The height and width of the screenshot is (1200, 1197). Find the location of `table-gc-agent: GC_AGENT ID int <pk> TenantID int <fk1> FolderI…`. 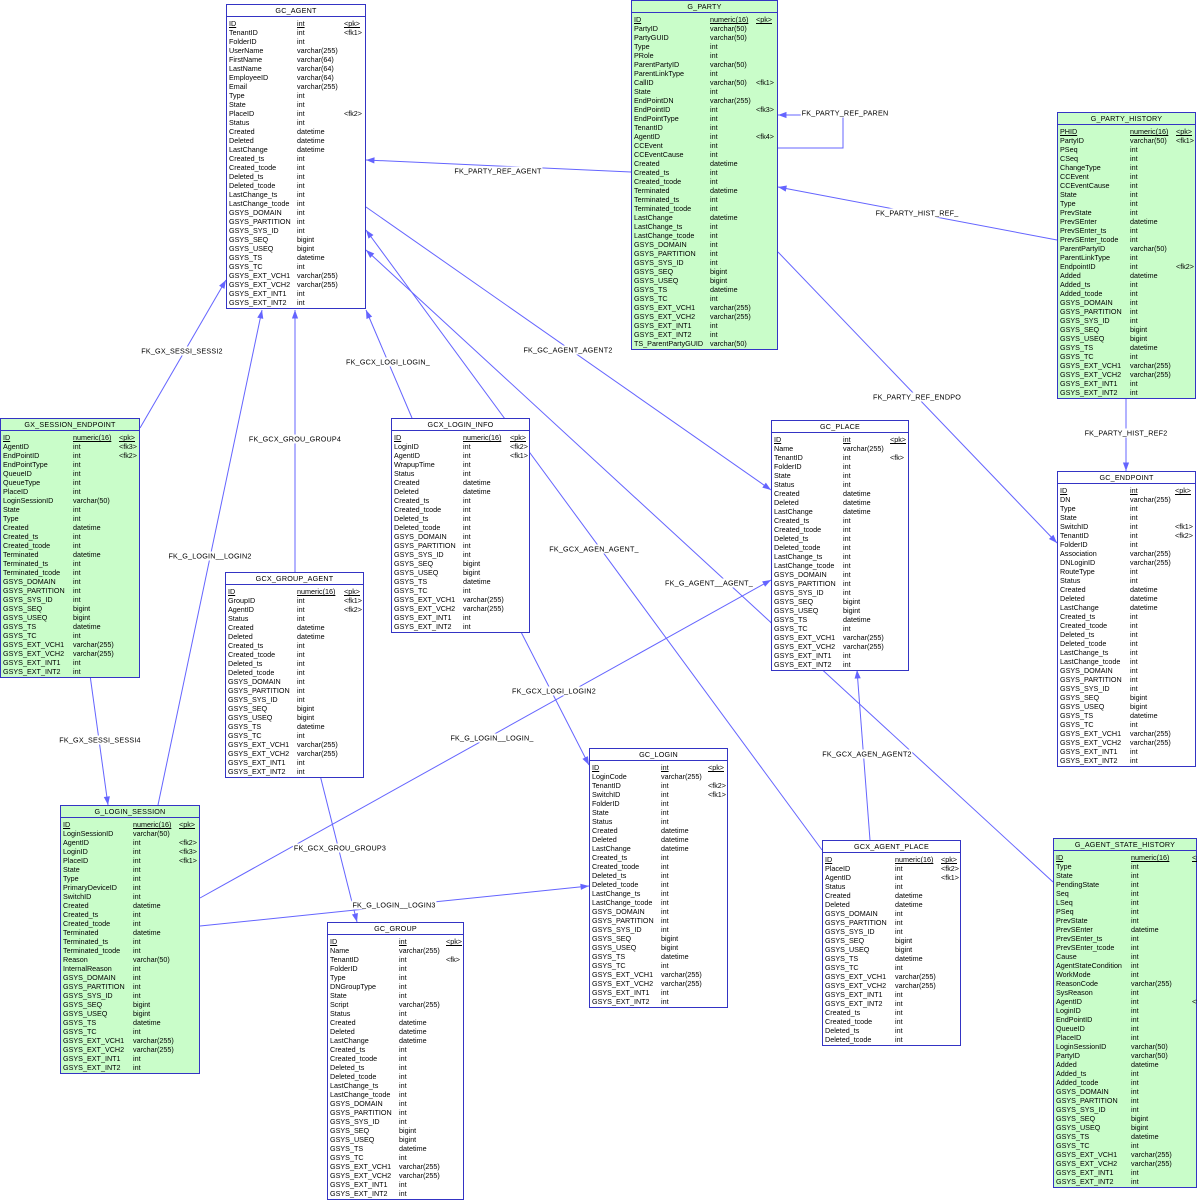

table-gc-agent: GC_AGENT ID int <pk> TenantID int <fk1> FolderI… is located at coordinates (296, 156).